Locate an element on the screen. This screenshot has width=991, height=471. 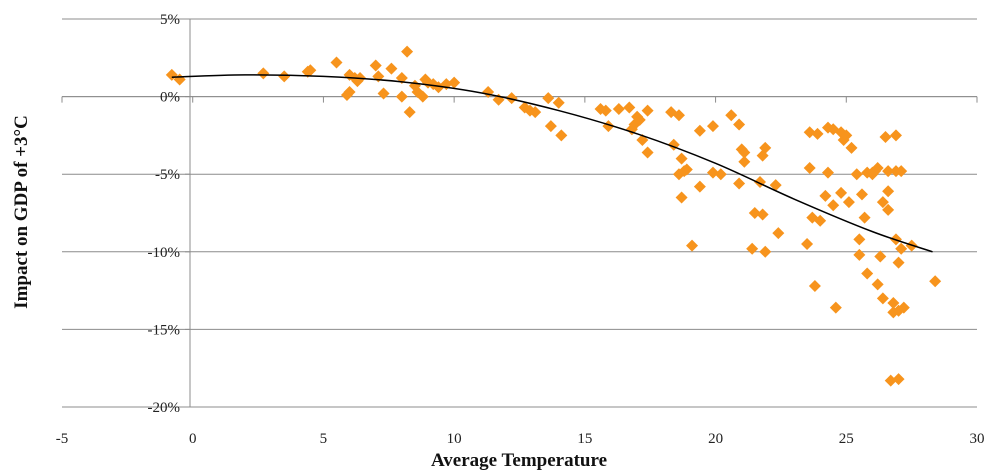
y-axis-title: Impact on GDP of +3°C is located at coordinates (21, 212).